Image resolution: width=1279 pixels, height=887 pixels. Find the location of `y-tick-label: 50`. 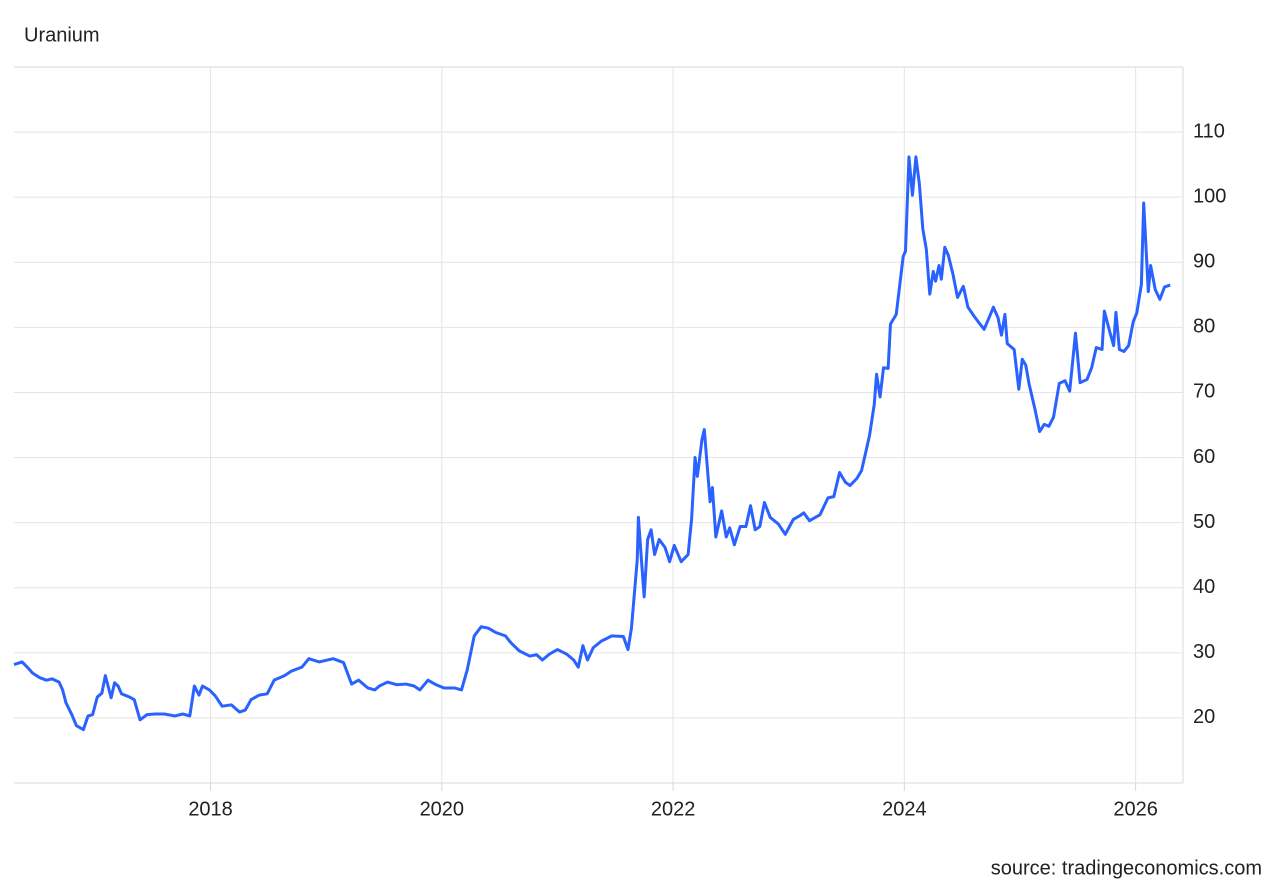

y-tick-label: 50 is located at coordinates (1204, 522).